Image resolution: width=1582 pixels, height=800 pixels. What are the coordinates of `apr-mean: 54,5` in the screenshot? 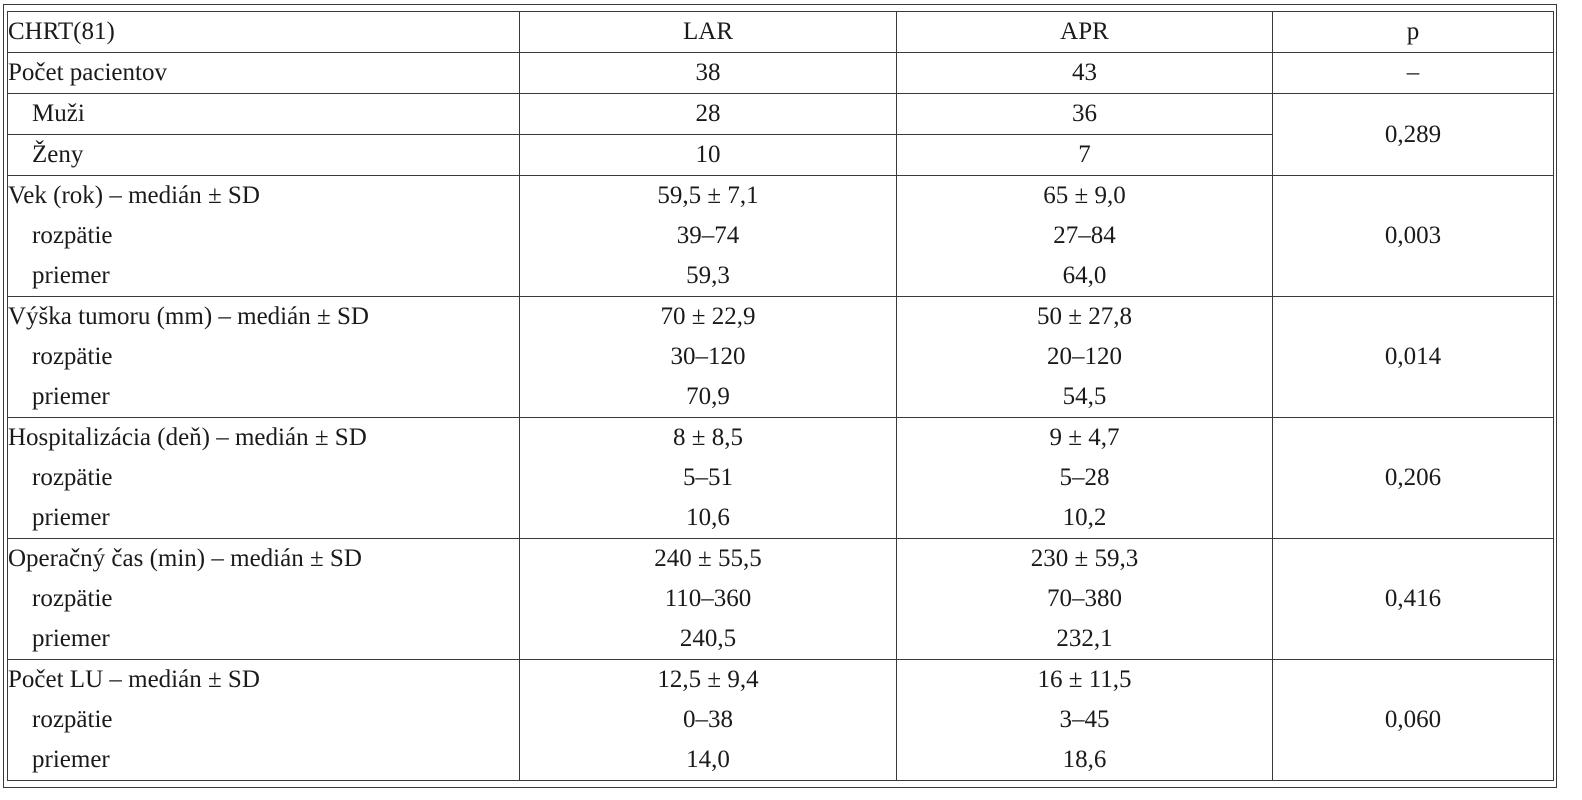 It's located at (1084, 396).